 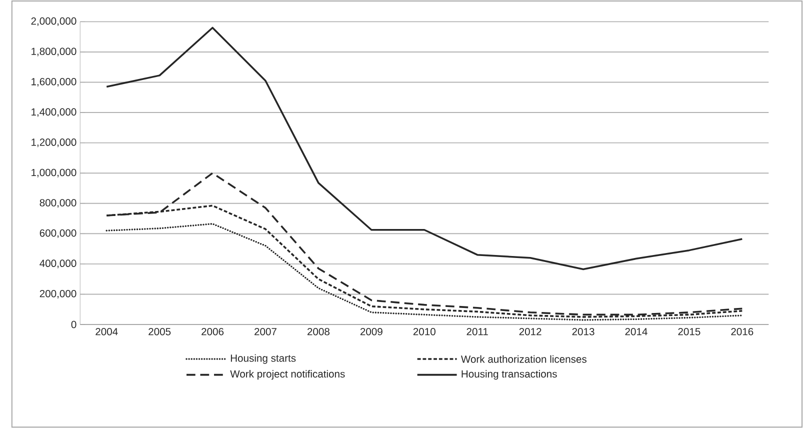 I want to click on x-tick-label: 2008, so click(x=319, y=332).